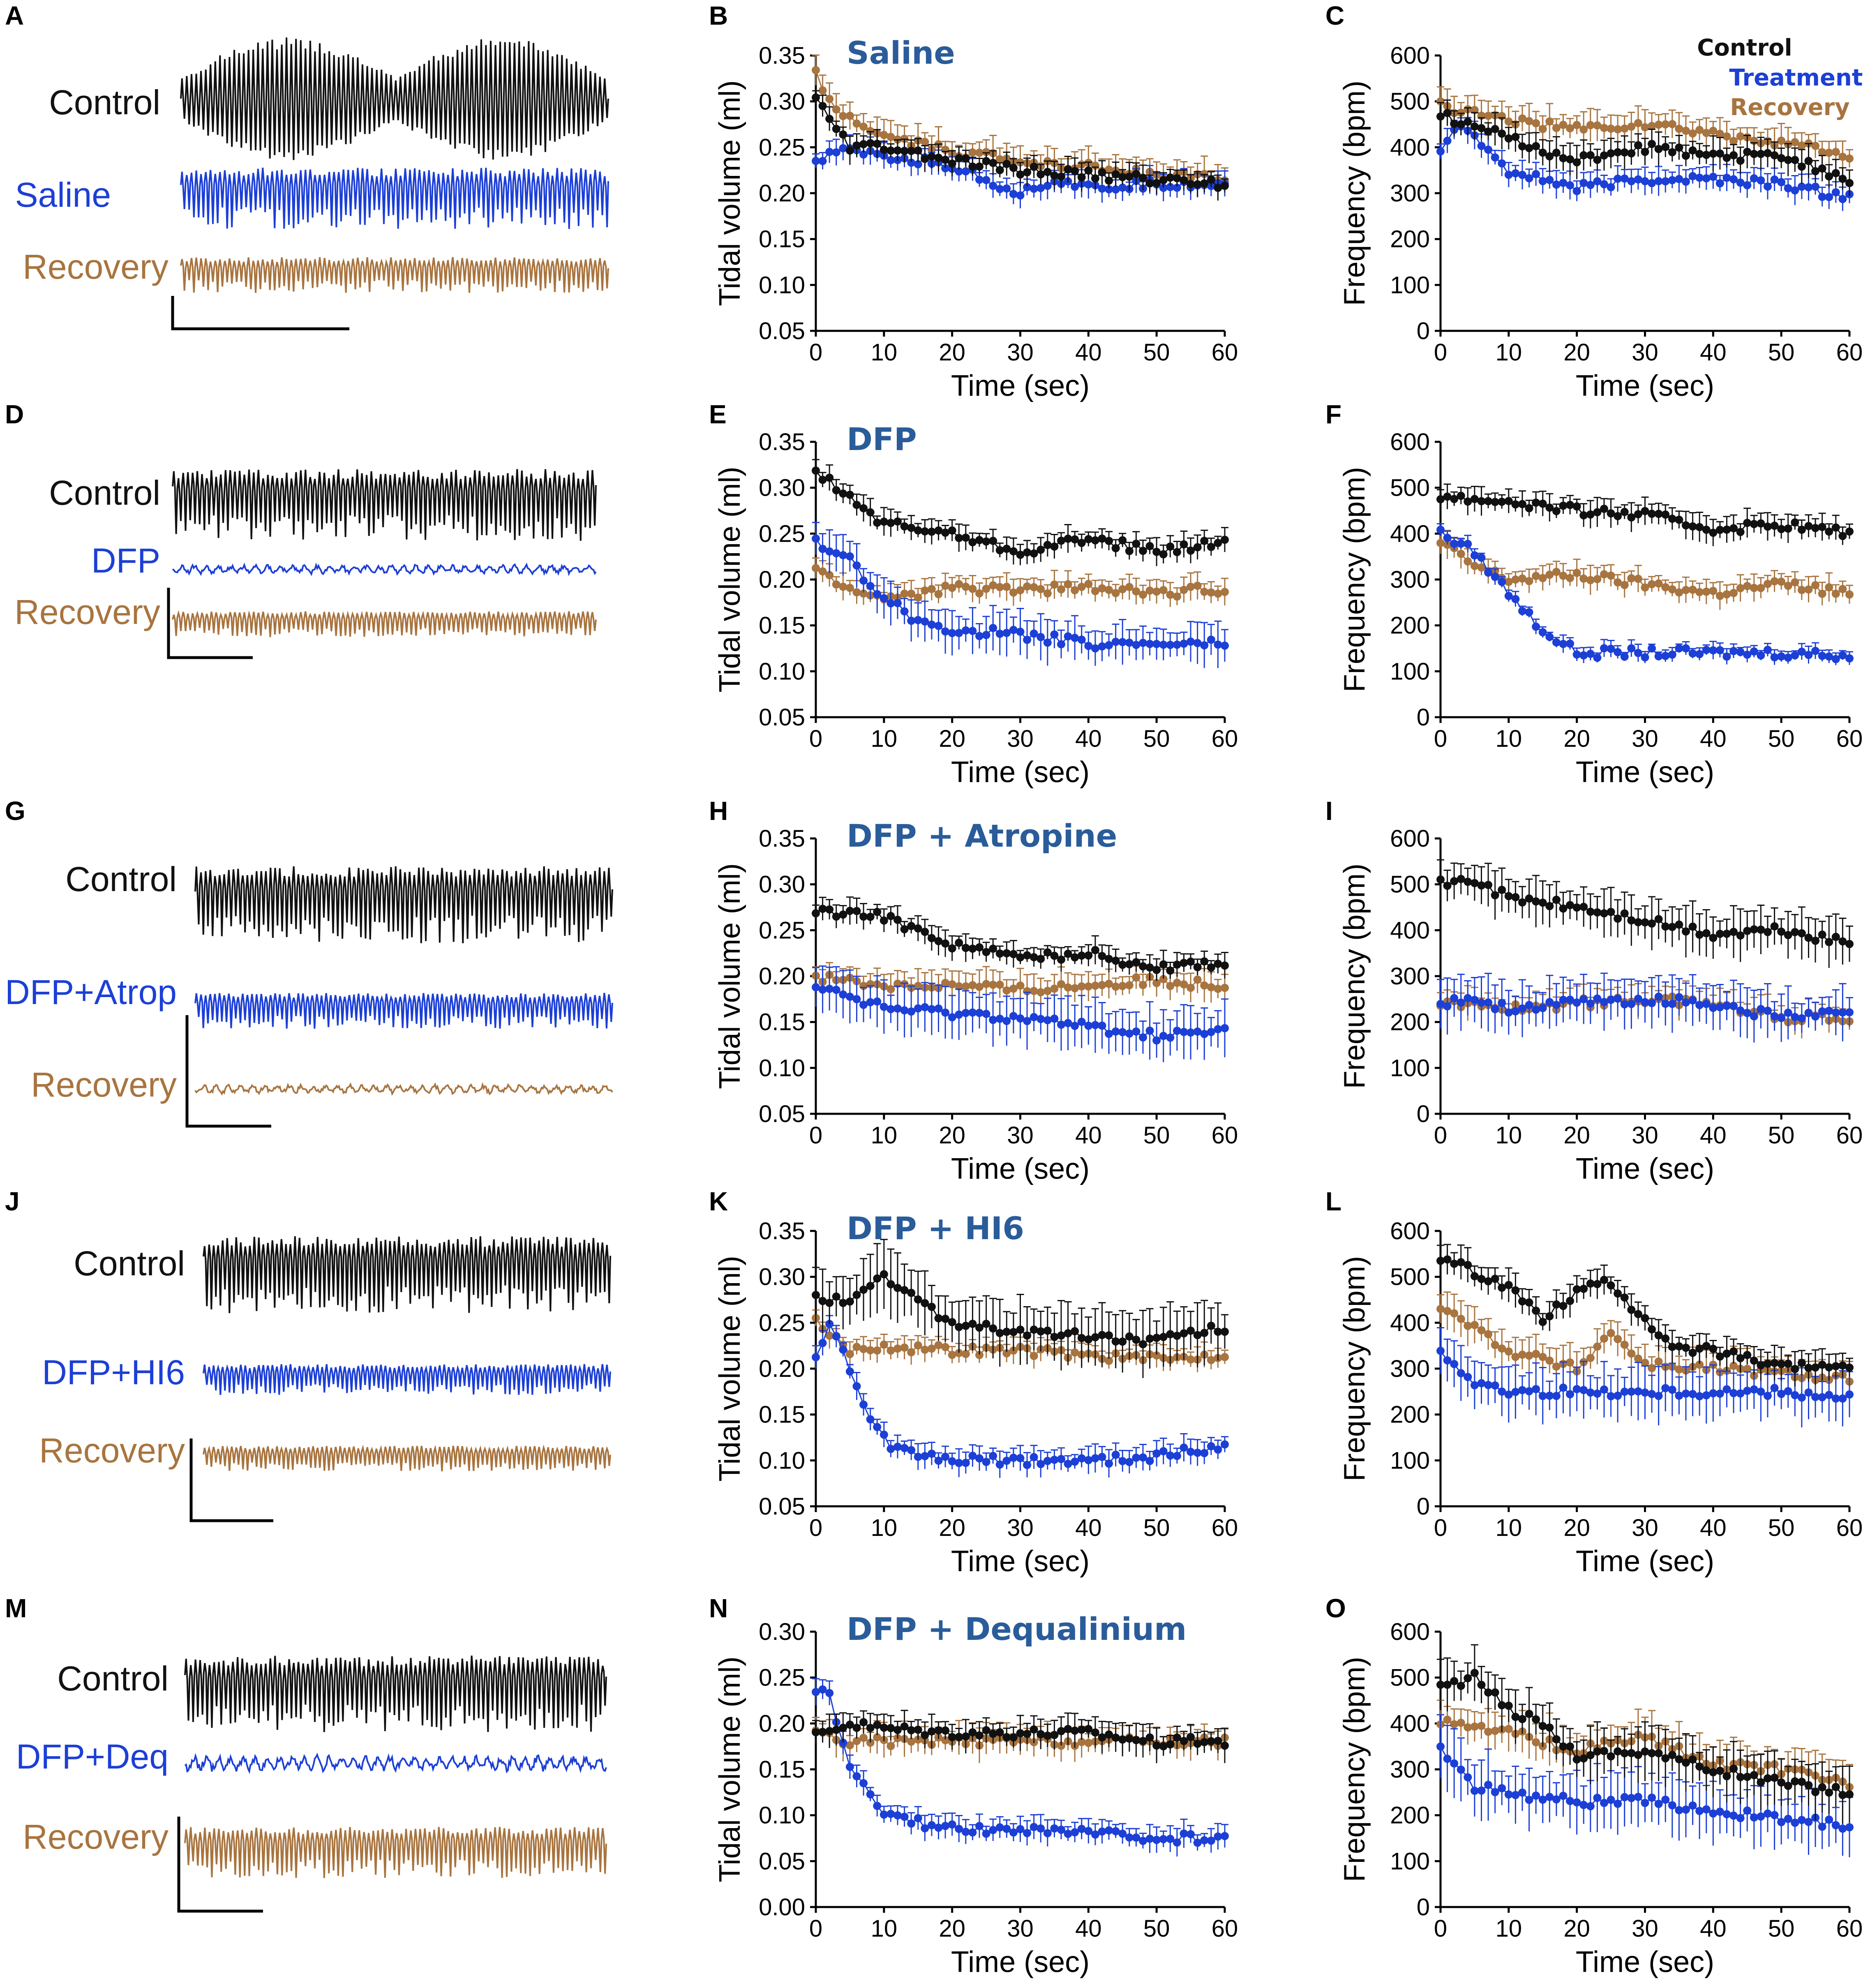 Image resolution: width=1870 pixels, height=1988 pixels. I want to click on y-tick-label: 0.25, so click(782, 1322).